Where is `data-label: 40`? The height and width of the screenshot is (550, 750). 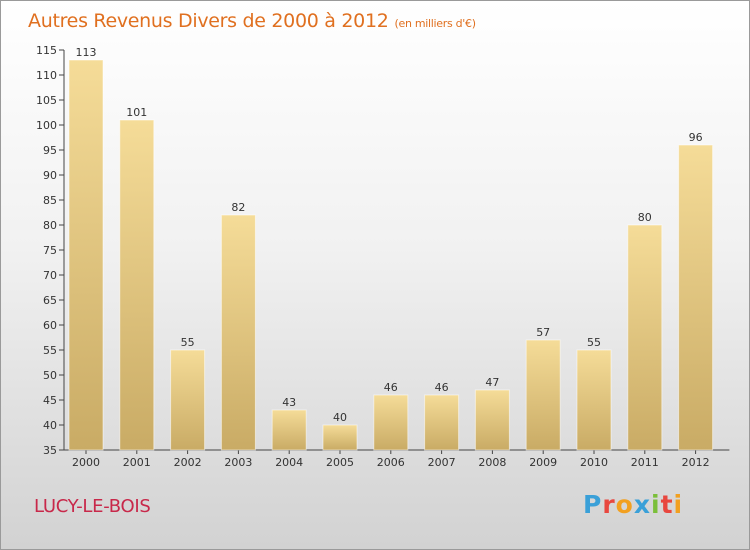
data-label: 40 is located at coordinates (340, 417).